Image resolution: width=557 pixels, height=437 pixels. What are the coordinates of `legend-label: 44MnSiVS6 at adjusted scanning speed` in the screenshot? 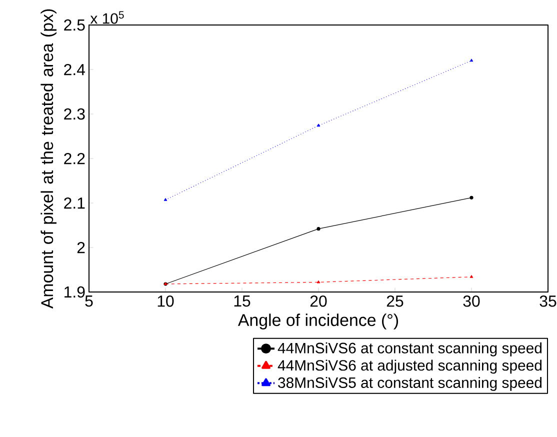 It's located at (410, 367).